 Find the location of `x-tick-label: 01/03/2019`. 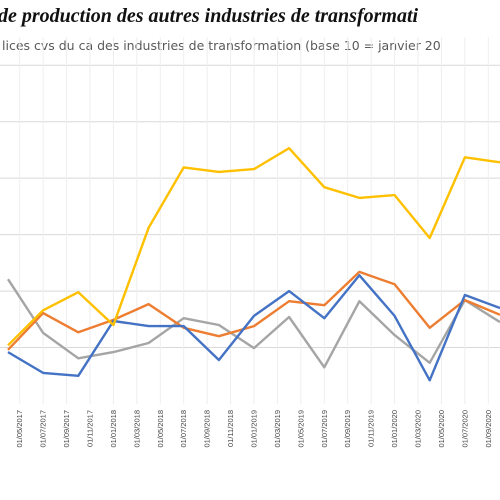

x-tick-label: 01/03/2019 is located at coordinates (277, 429).